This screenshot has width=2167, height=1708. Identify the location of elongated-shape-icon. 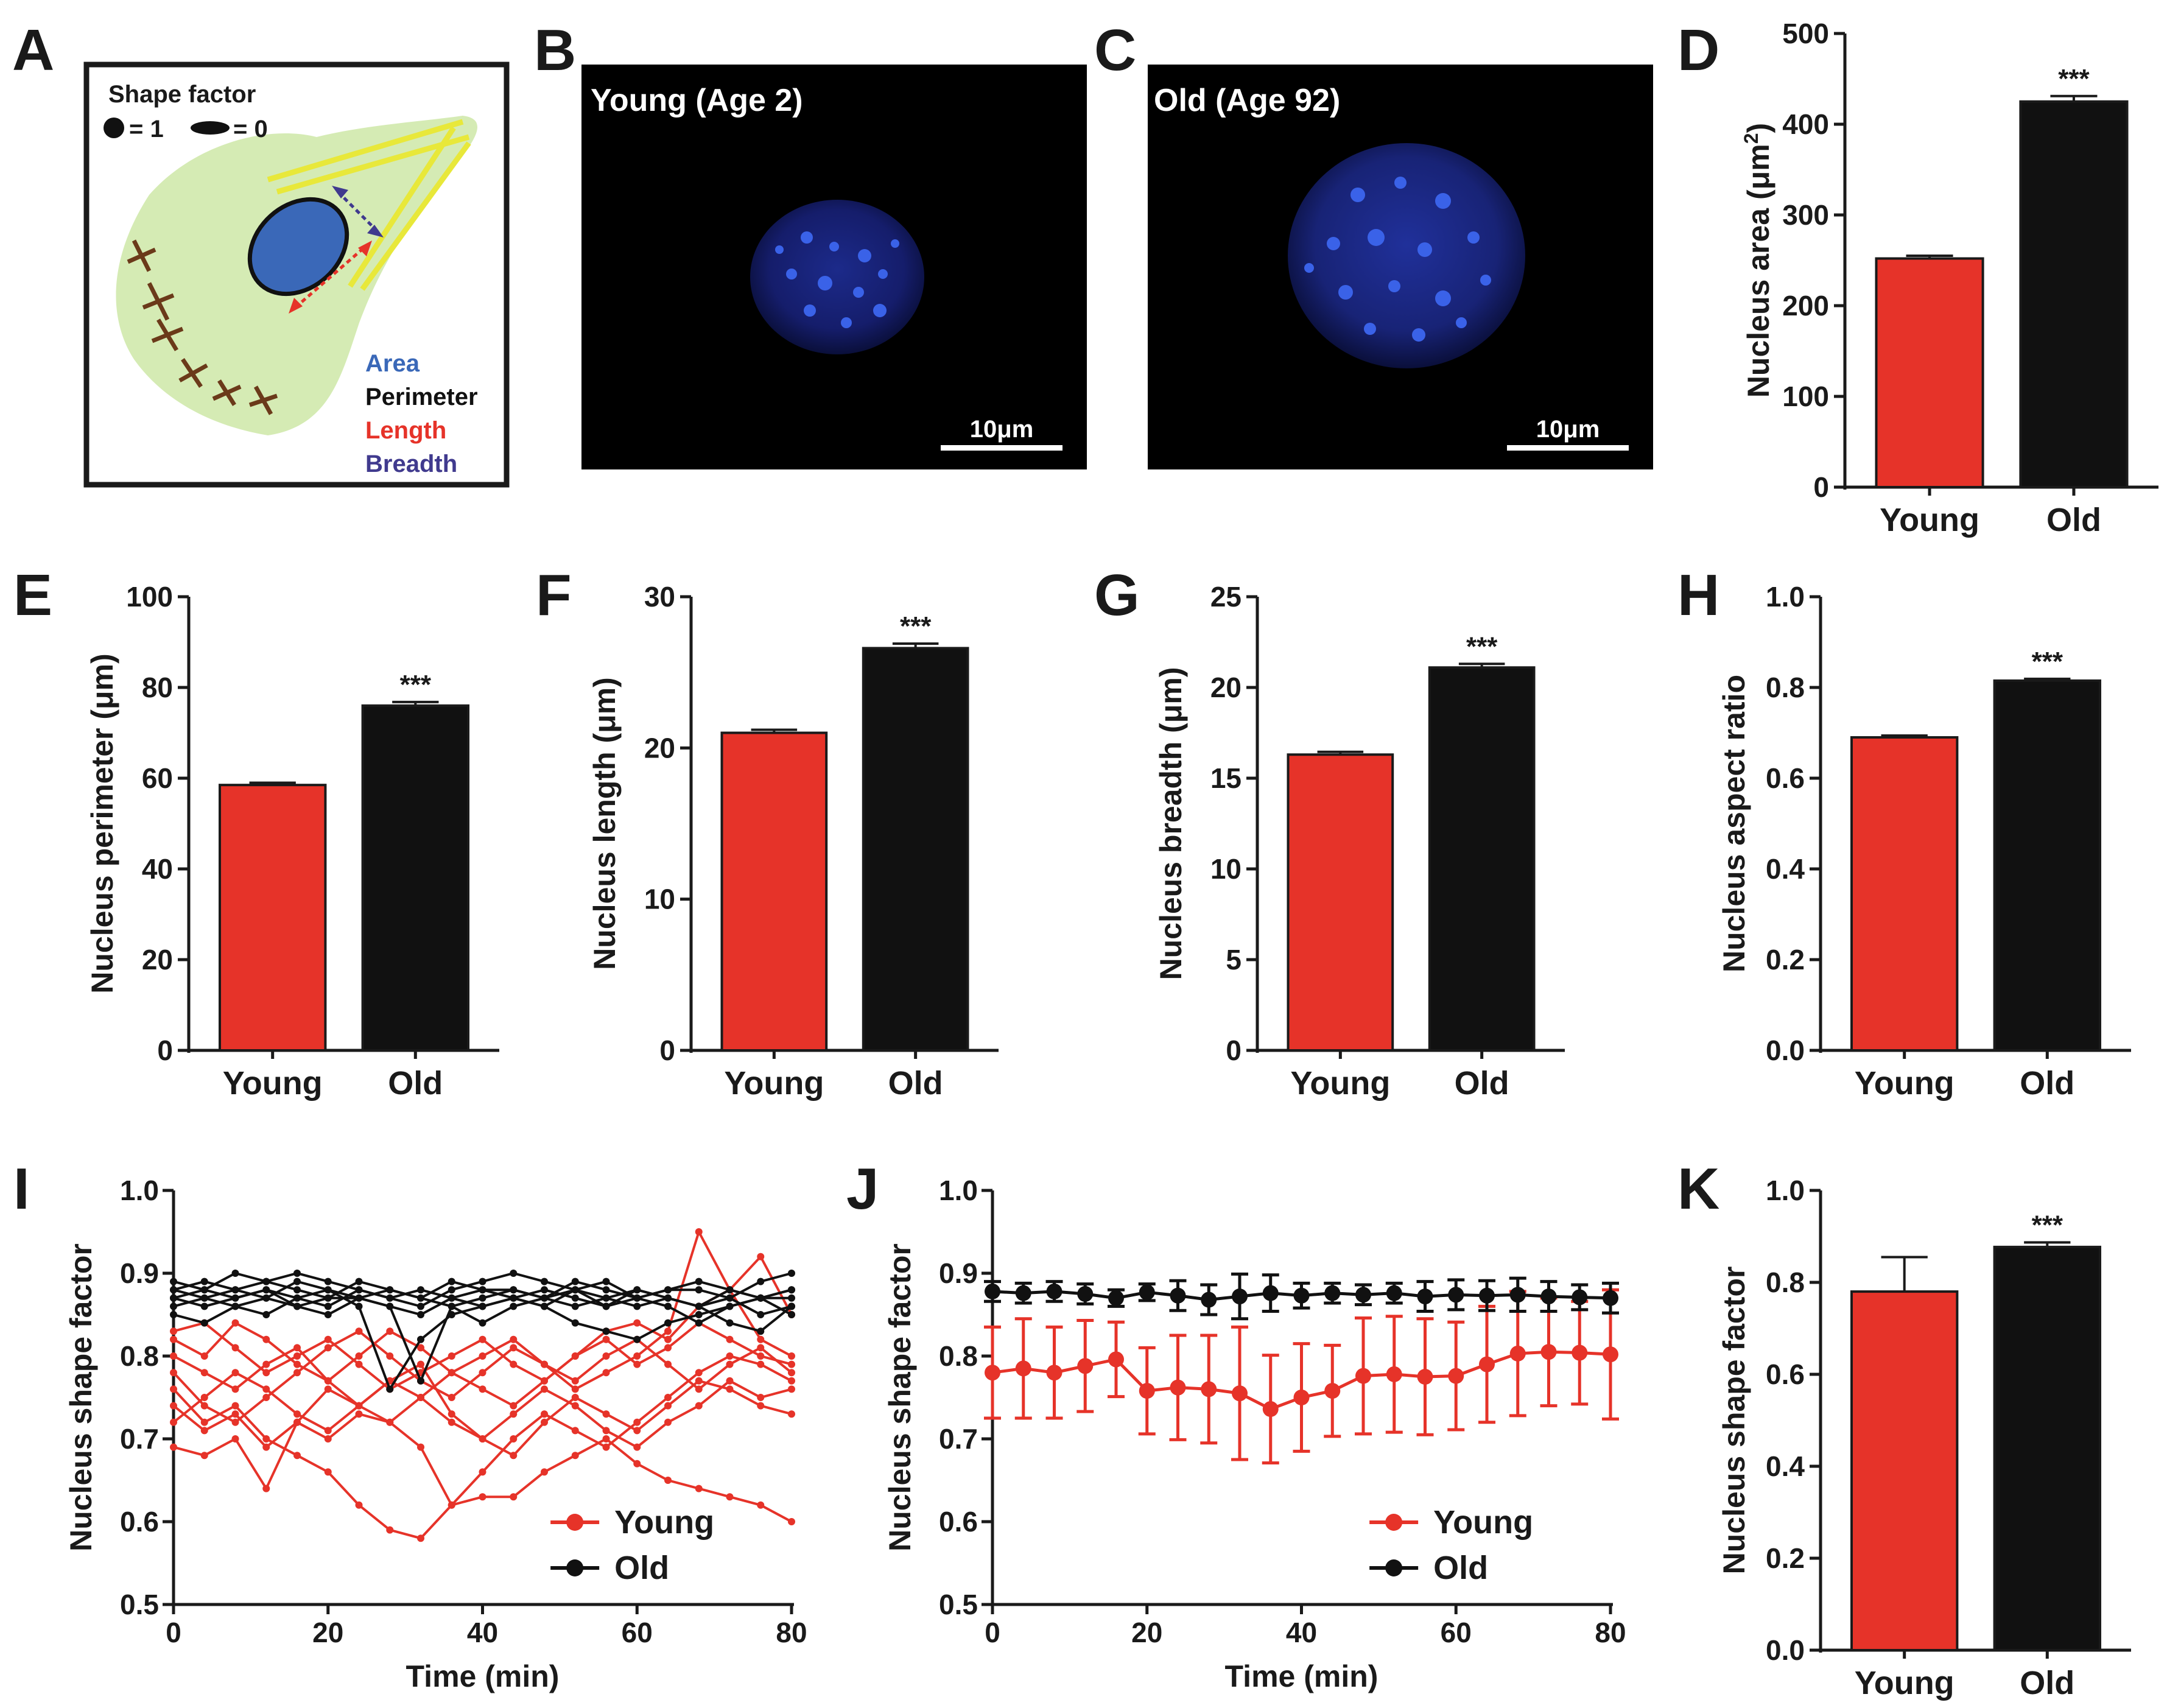
(210, 128).